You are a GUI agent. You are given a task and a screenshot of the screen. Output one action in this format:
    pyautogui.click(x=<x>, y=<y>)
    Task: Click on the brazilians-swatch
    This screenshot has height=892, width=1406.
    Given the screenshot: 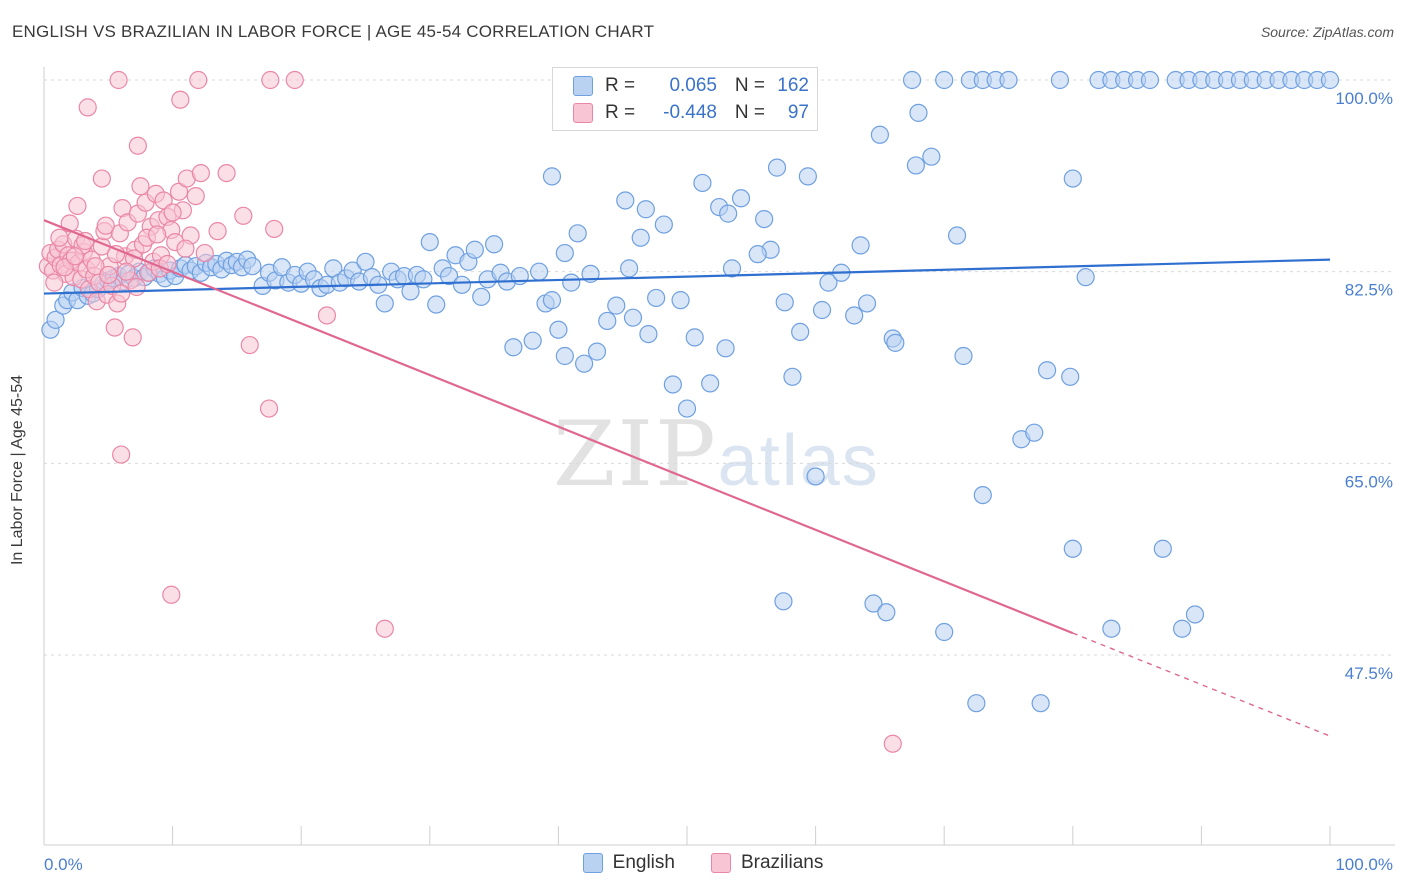 What is the action you would take?
    pyautogui.click(x=583, y=113)
    